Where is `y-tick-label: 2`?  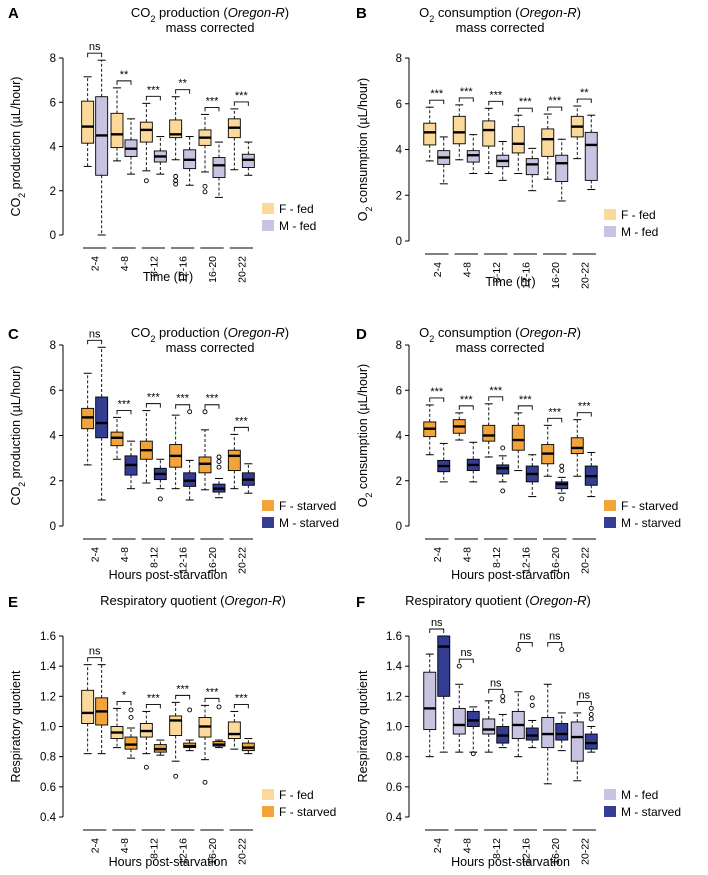
y-tick-label: 2 is located at coordinates (53, 192).